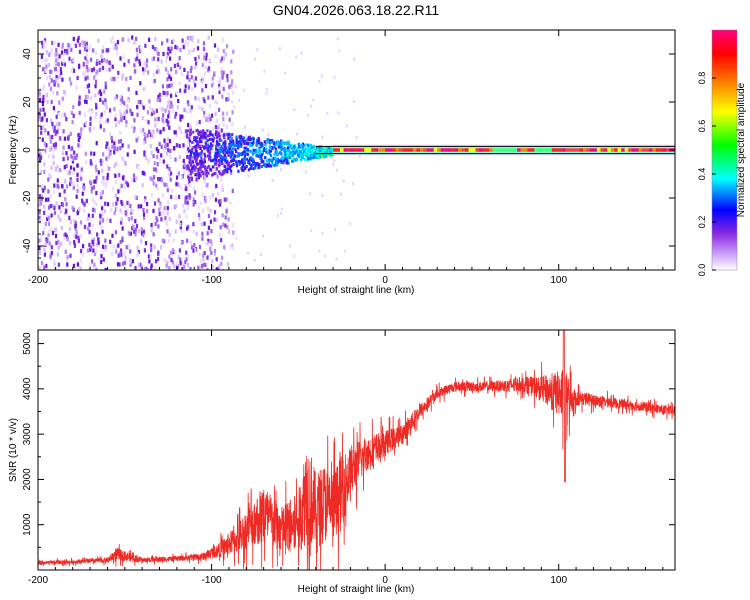 This screenshot has height=600, width=750. I want to click on y-tick-label: -20, so click(27, 197).